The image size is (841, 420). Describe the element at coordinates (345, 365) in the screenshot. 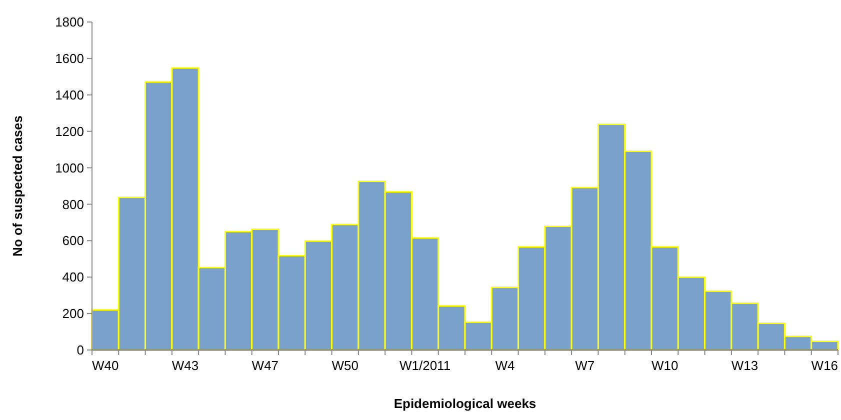

I see `x-tick-label: W50` at that location.